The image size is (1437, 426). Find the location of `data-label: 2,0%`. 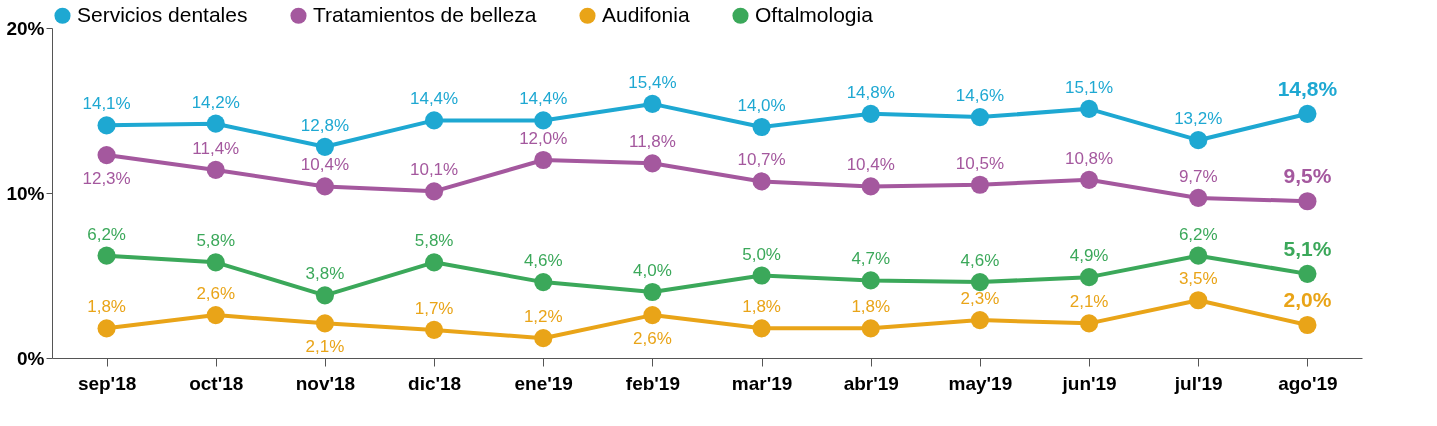

data-label: 2,0% is located at coordinates (1307, 299).